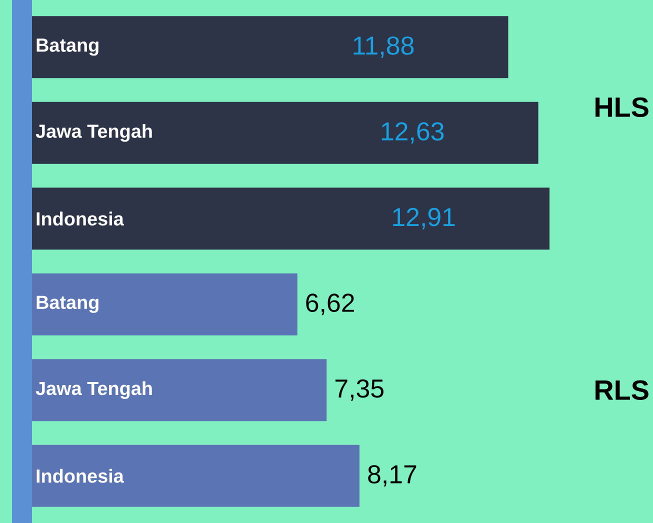 Image resolution: width=653 pixels, height=523 pixels. What do you see at coordinates (622, 107) in the screenshot?
I see `text: HLS` at bounding box center [622, 107].